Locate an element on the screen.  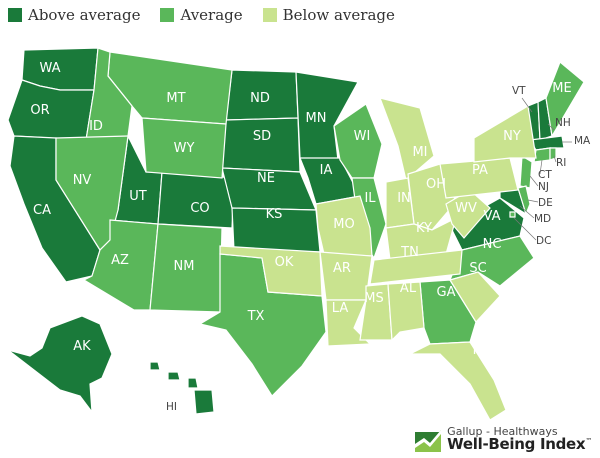
state-label-wy: WY is located at coordinates (184, 148).